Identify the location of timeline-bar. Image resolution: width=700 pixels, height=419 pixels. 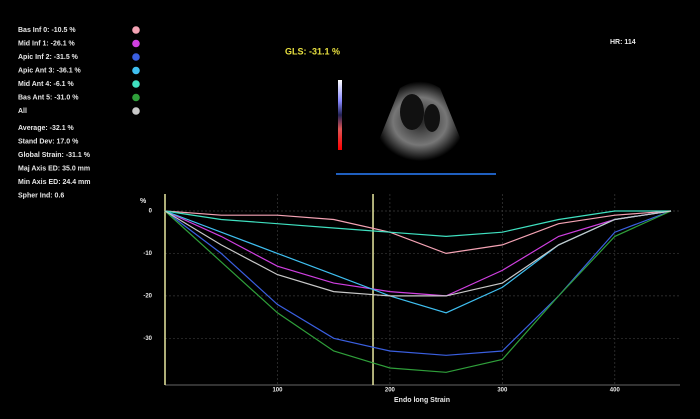
(416, 174).